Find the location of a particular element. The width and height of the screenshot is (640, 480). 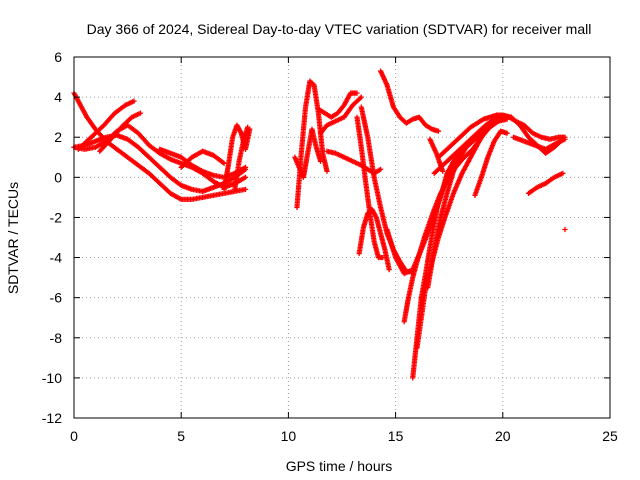

series-t13 is located at coordinates (340, 115).